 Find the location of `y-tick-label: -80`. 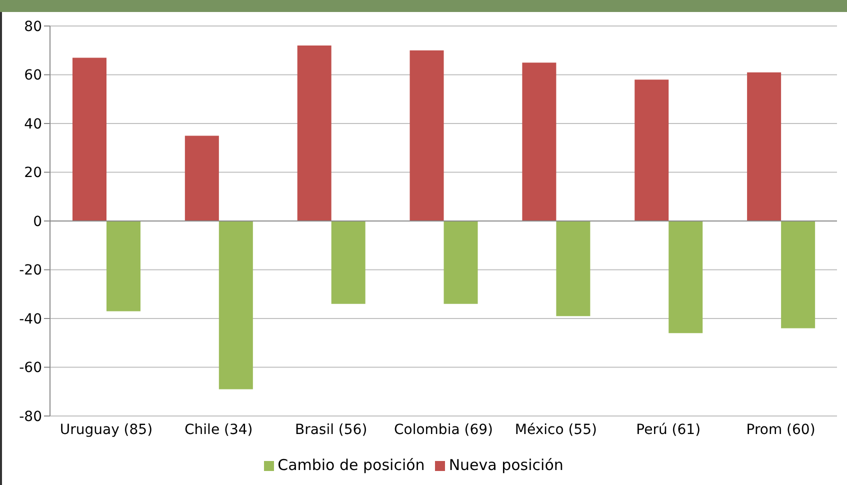

y-tick-label: -80 is located at coordinates (30, 416).